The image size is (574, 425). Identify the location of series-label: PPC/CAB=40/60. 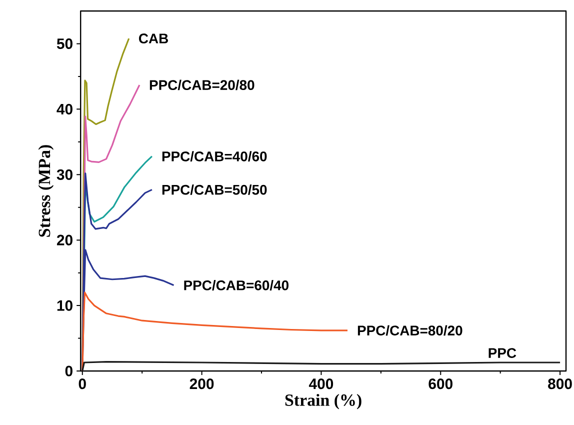
(214, 156).